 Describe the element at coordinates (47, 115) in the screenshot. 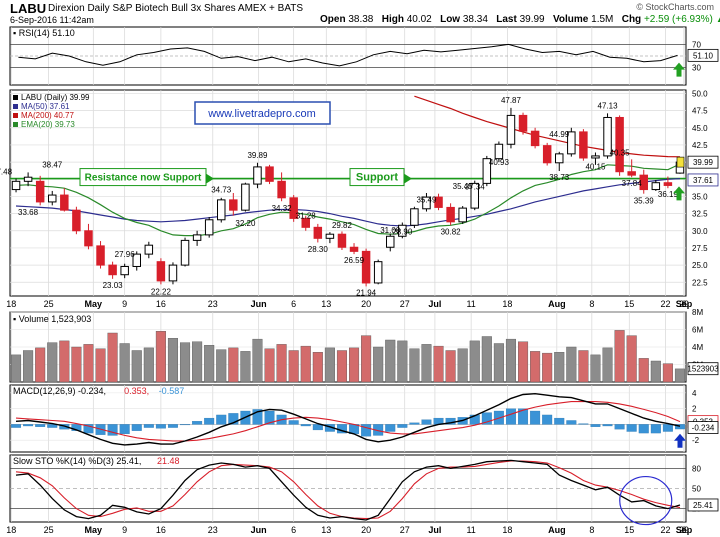

I see `price-legend-label: MA(200) 40.77` at that location.